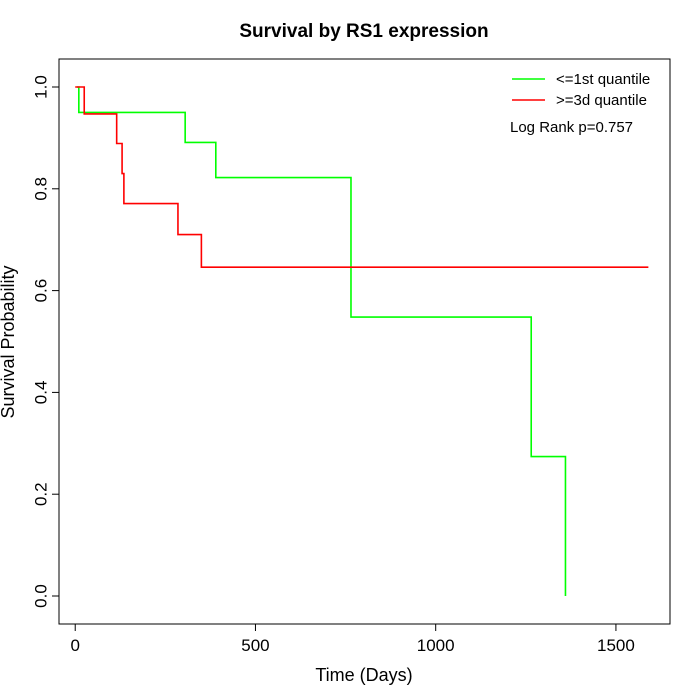 This screenshot has height=700, width=700. What do you see at coordinates (601, 100) in the screenshot?
I see `legend-label: >=3d quantile` at bounding box center [601, 100].